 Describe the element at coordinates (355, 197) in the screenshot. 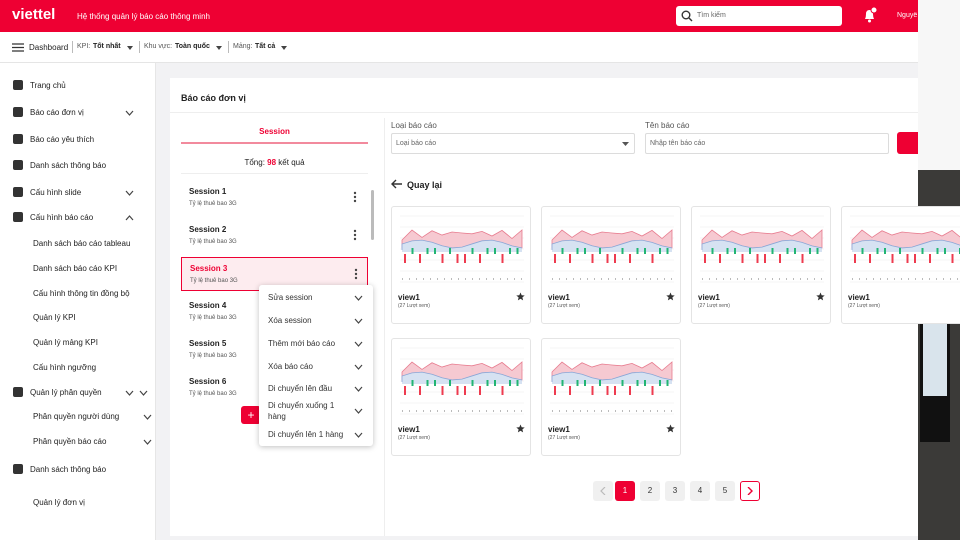

I see `more-icon` at that location.